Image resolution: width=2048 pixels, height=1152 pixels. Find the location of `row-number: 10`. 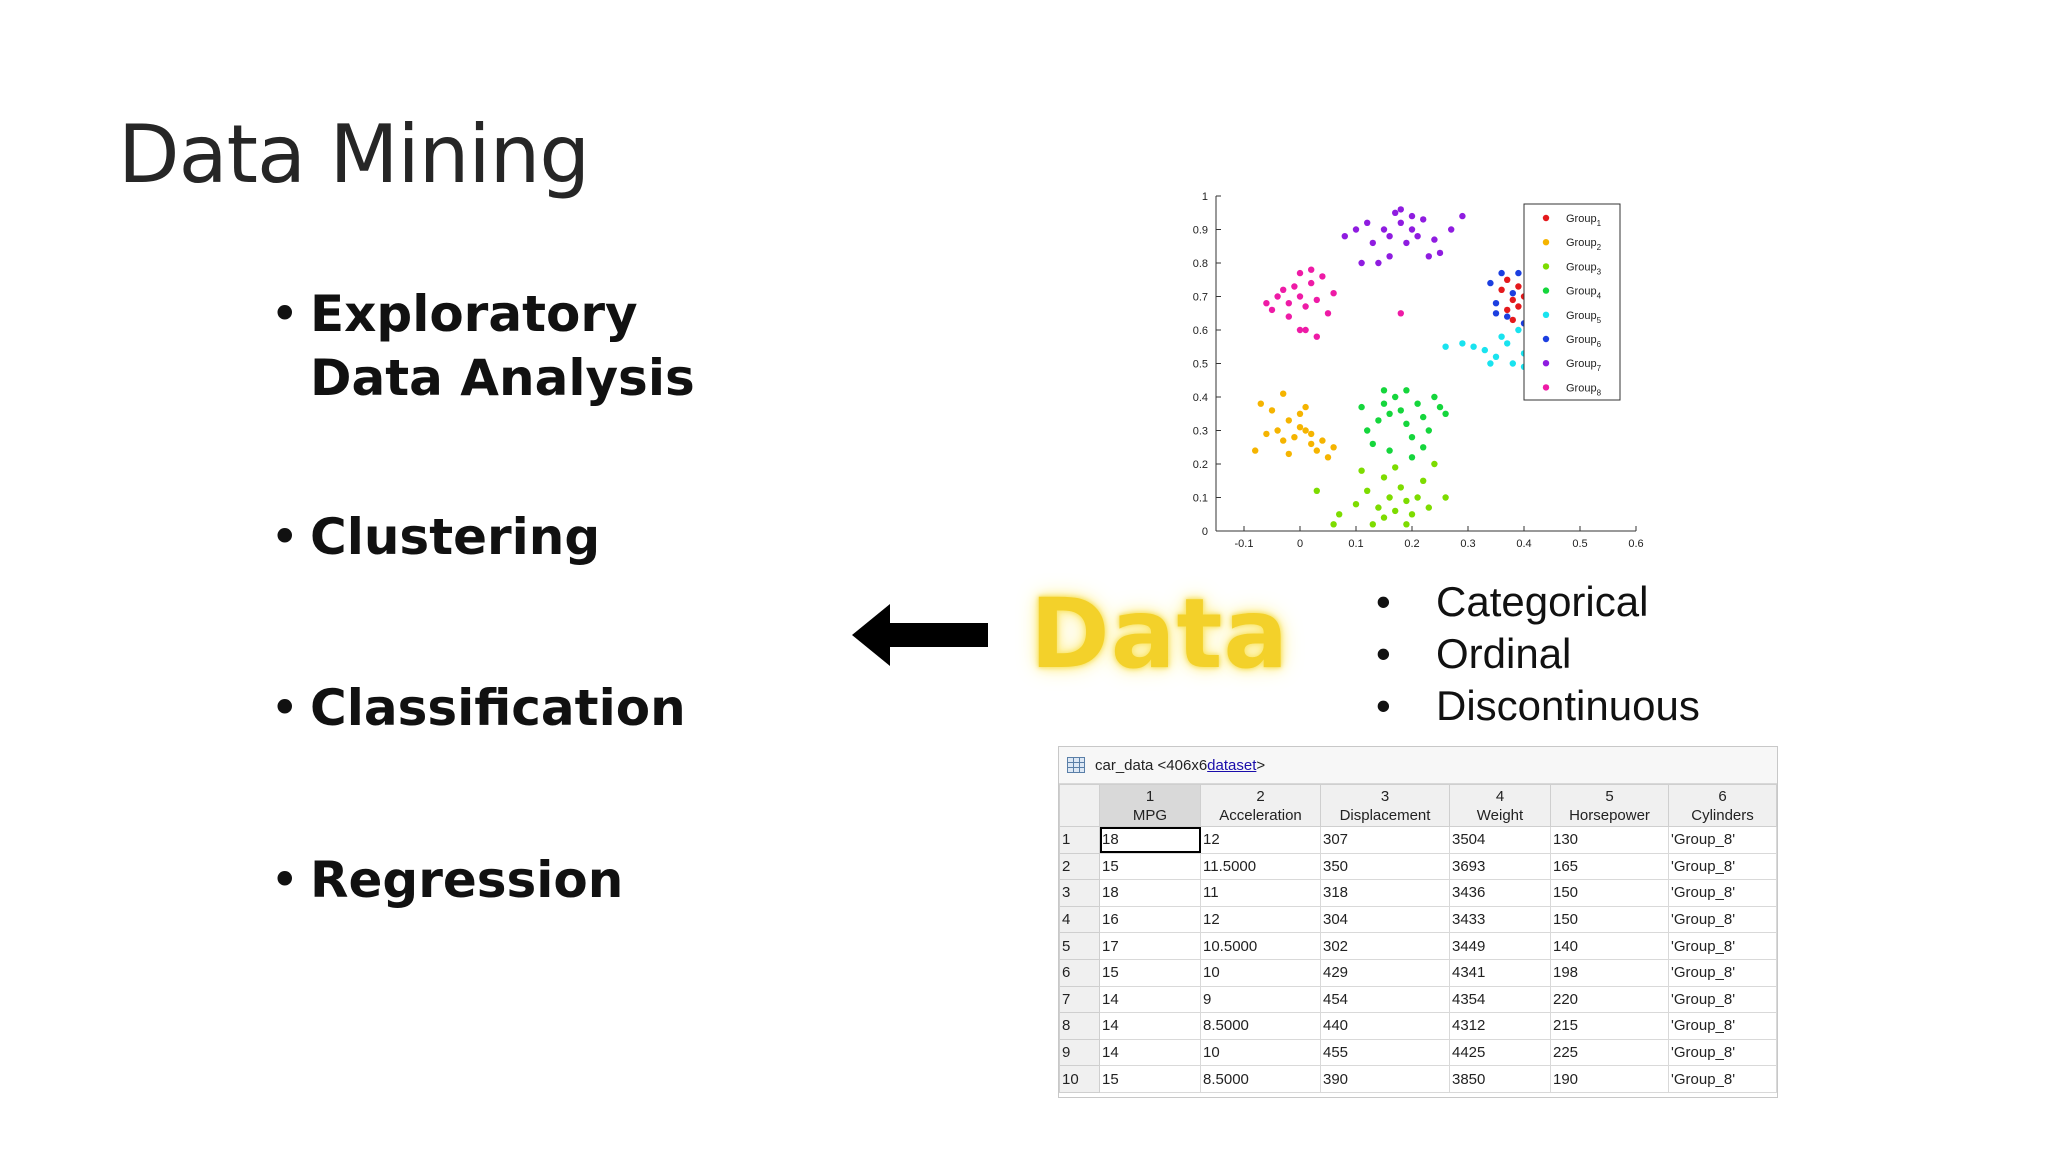

row-number: 10 is located at coordinates (1079, 1079).